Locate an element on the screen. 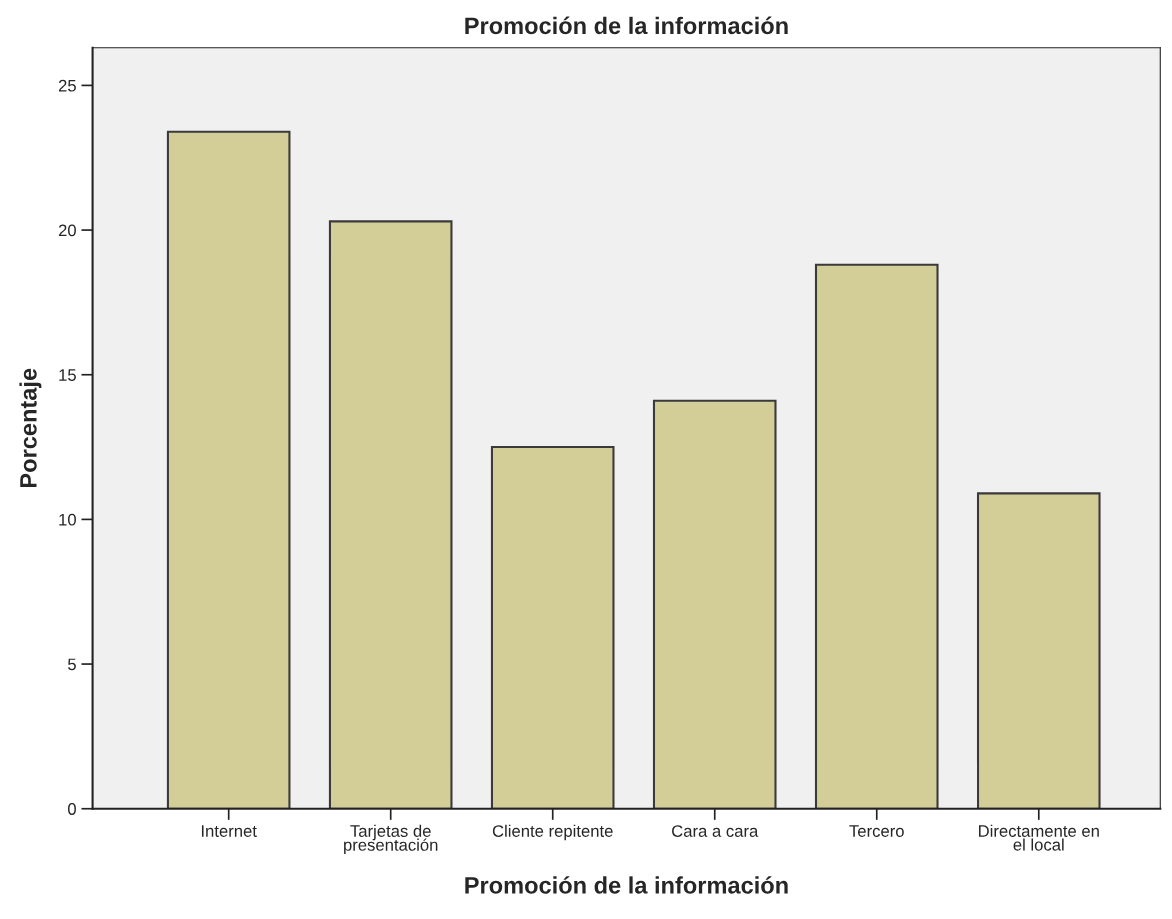 This screenshot has width=1172, height=919. x-tick-label: Tercero is located at coordinates (876, 831).